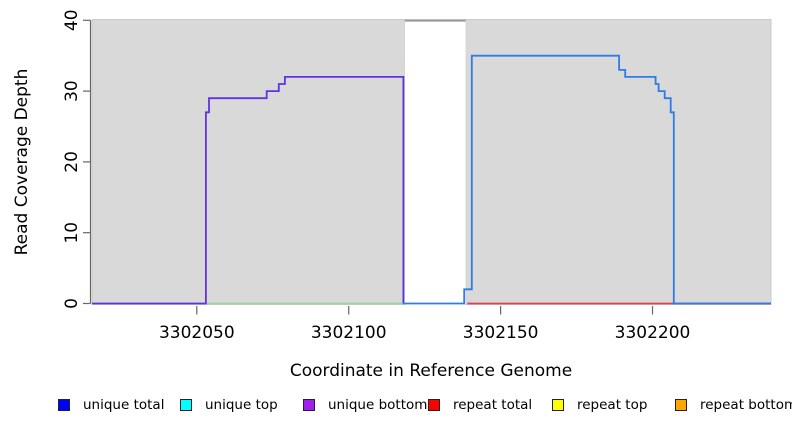 The image size is (792, 432). Describe the element at coordinates (72, 233) in the screenshot. I see `y-axis-tick-label: 10` at that location.